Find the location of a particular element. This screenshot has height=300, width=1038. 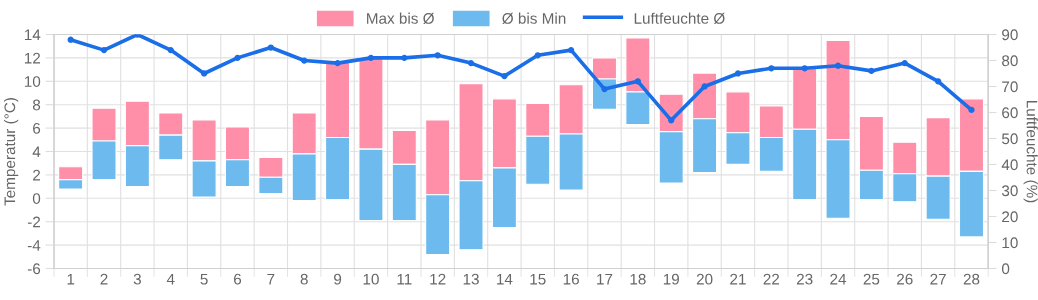

y-tick-label: 12 is located at coordinates (32, 58).